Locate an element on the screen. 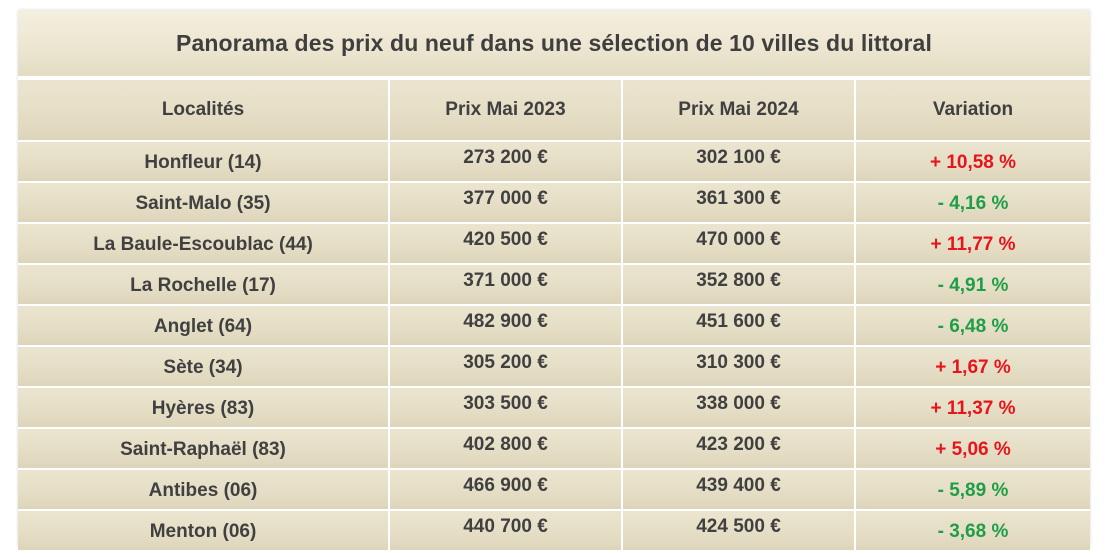  city-cell: Anglet (64) is located at coordinates (204, 326).